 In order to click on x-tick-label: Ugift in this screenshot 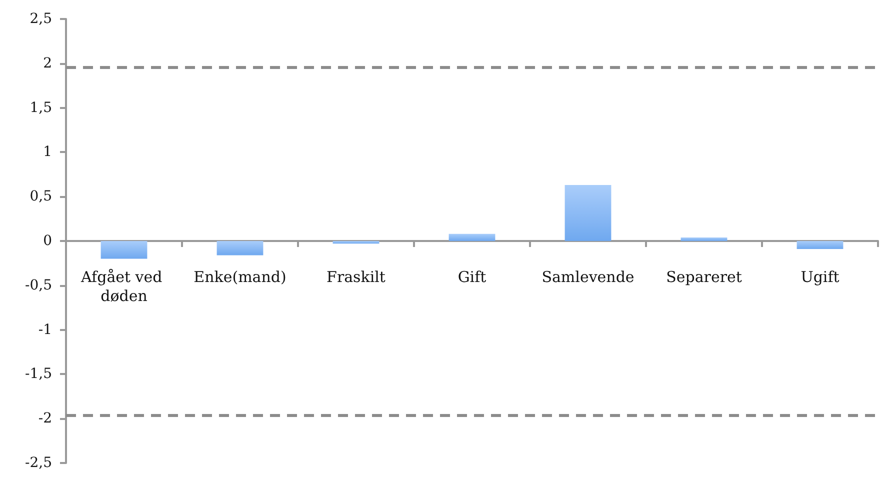, I will do `click(820, 277)`.